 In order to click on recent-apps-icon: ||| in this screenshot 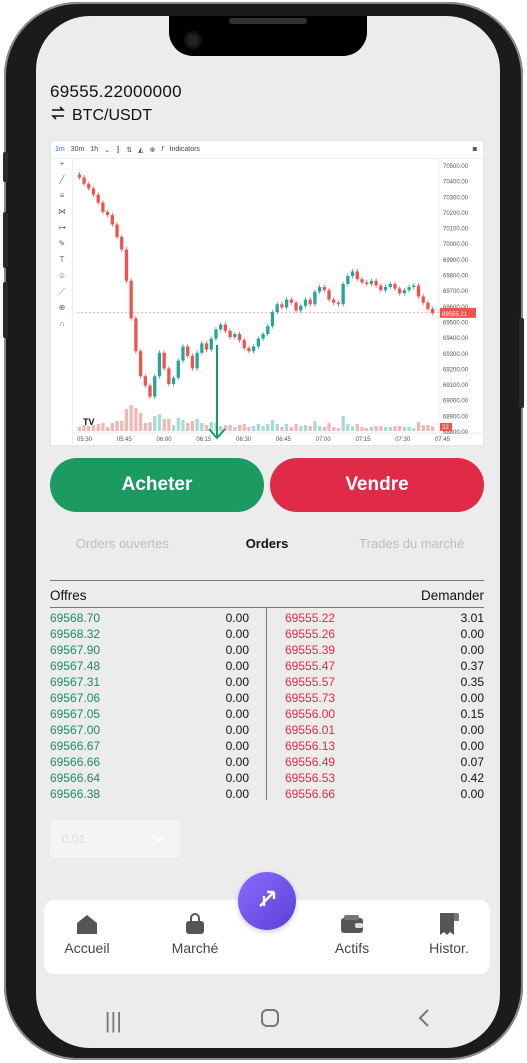, I will do `click(113, 1020)`.